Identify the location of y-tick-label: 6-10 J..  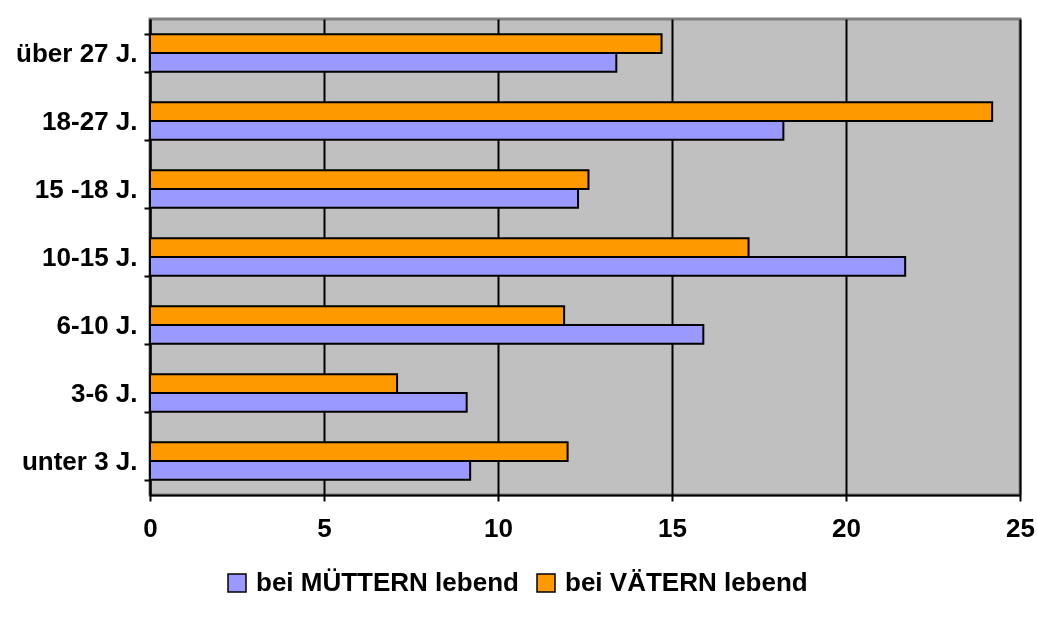
(97, 324).